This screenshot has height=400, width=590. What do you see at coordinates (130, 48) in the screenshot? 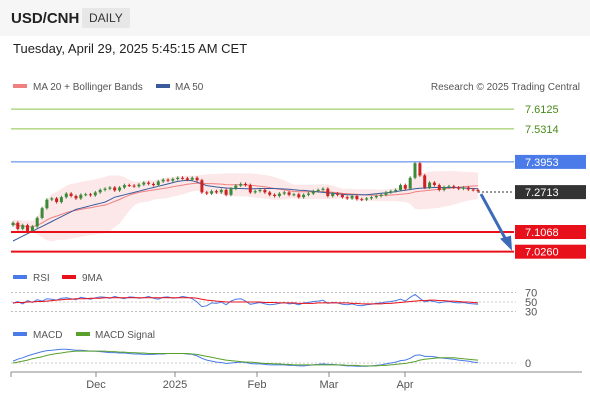
I see `timestamp: Tuesday, April 29, 2025 5:45:15 AM CET` at bounding box center [130, 48].